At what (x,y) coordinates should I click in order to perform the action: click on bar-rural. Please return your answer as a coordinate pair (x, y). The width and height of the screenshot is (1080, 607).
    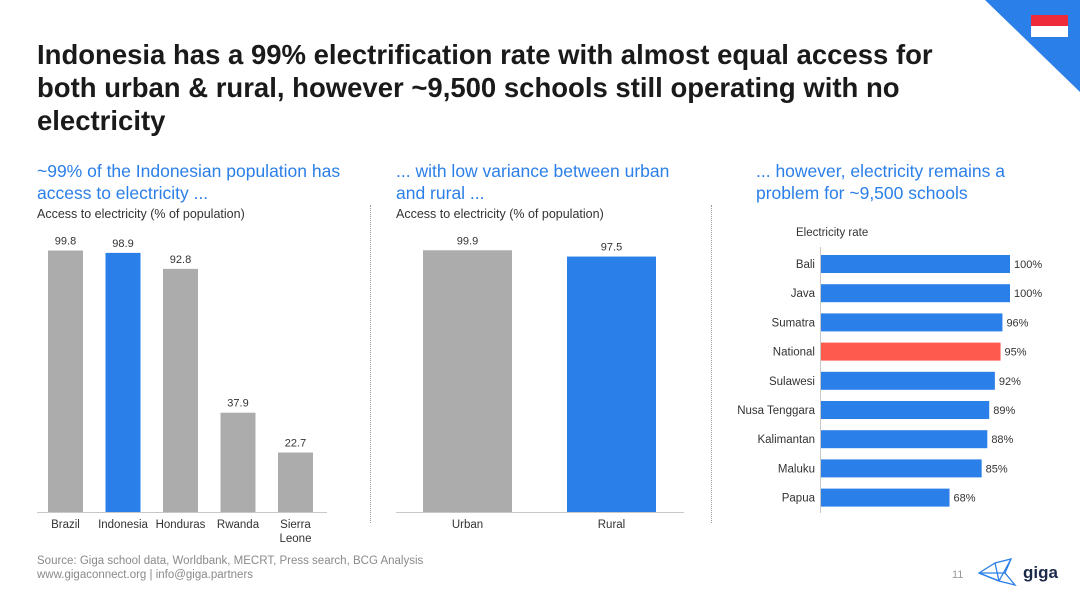
    Looking at the image, I should click on (611, 384).